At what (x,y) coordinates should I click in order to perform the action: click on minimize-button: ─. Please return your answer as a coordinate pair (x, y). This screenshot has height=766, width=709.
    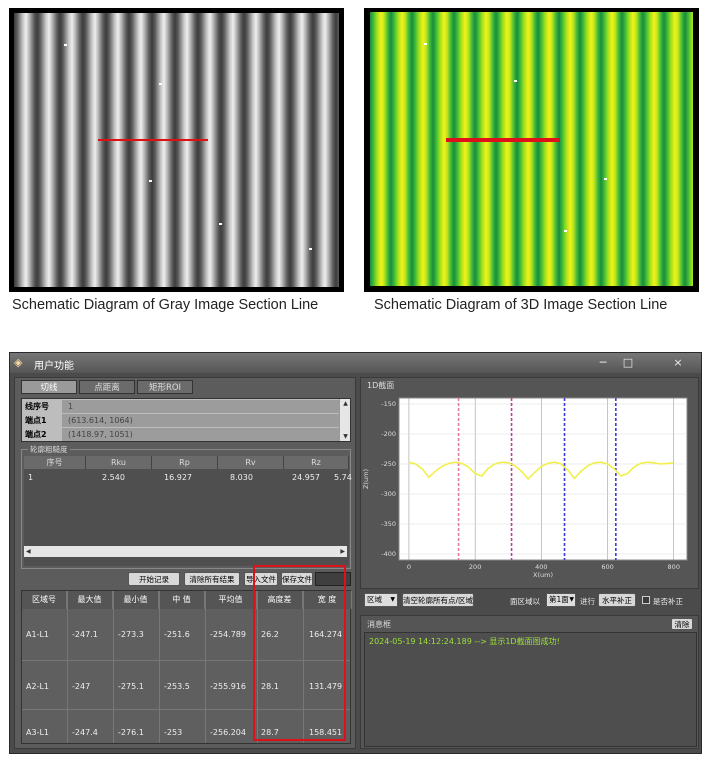
    Looking at the image, I should click on (603, 362).